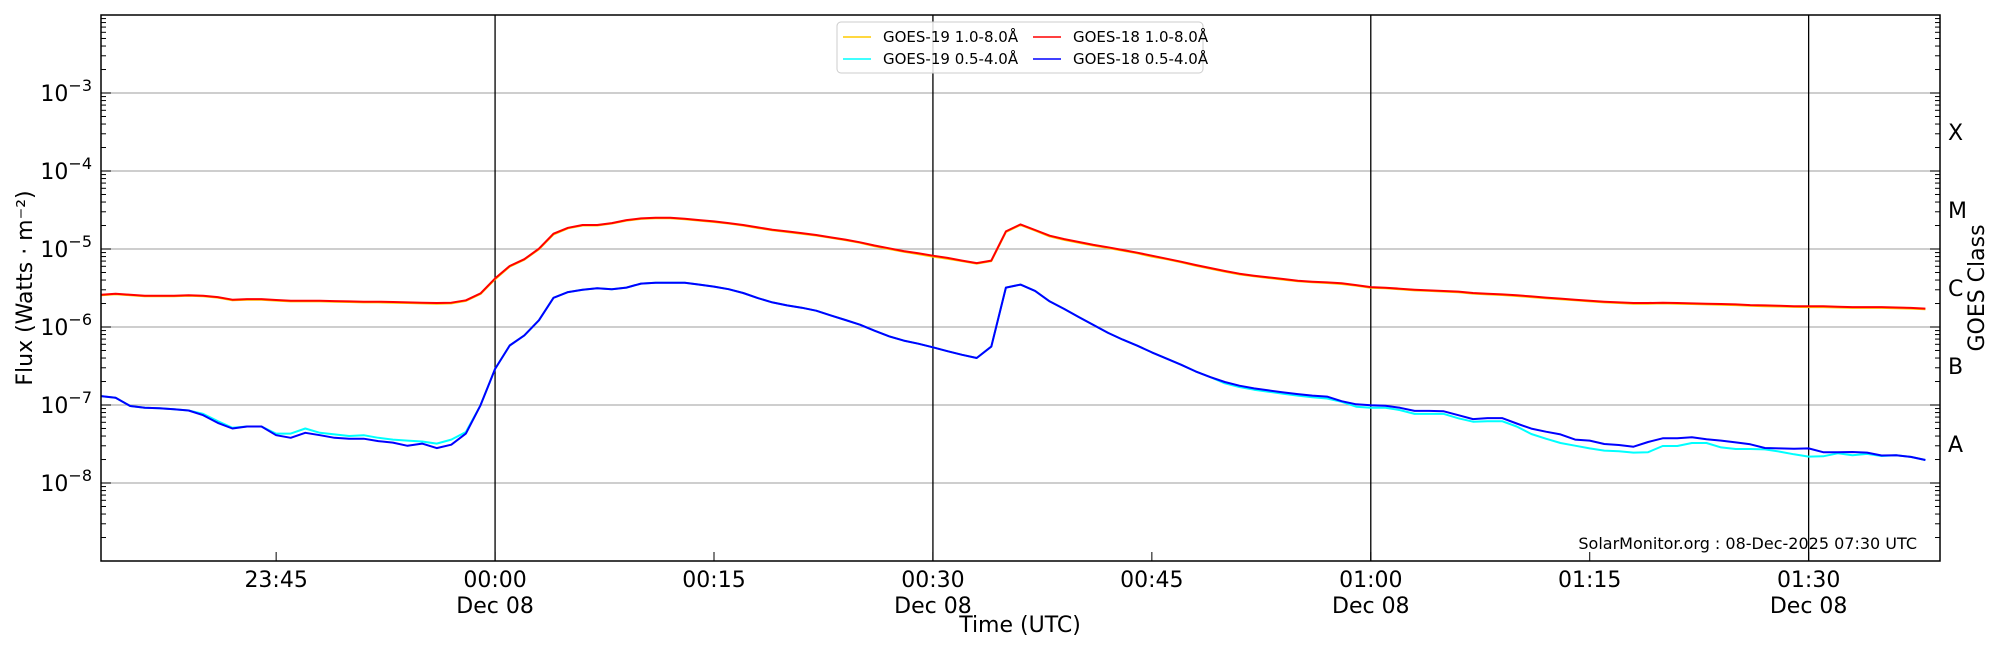 The width and height of the screenshot is (2000, 650). What do you see at coordinates (80, 163) in the screenshot?
I see `y-tick-exponent: −4` at bounding box center [80, 163].